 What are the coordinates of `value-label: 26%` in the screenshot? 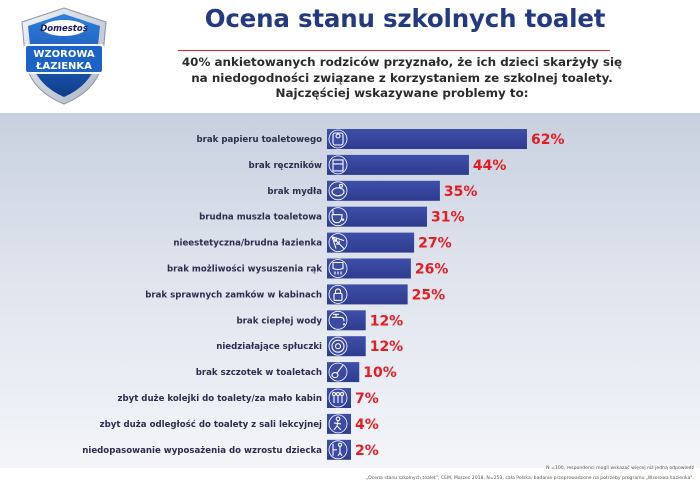 It's located at (432, 270).